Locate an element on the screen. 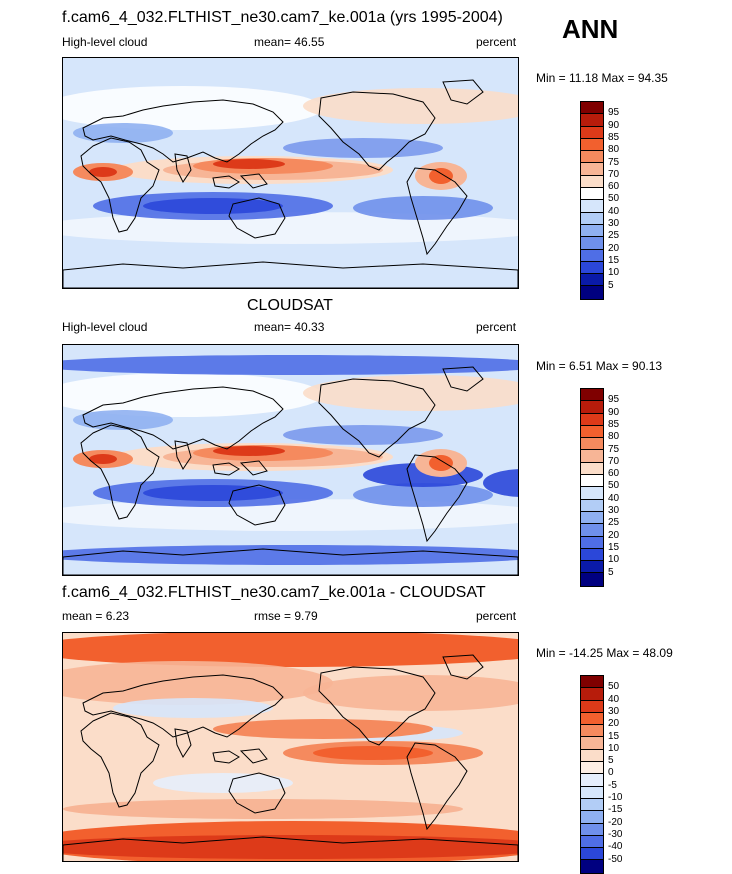 The height and width of the screenshot is (874, 732). panel-3-colorbar is located at coordinates (592, 774).